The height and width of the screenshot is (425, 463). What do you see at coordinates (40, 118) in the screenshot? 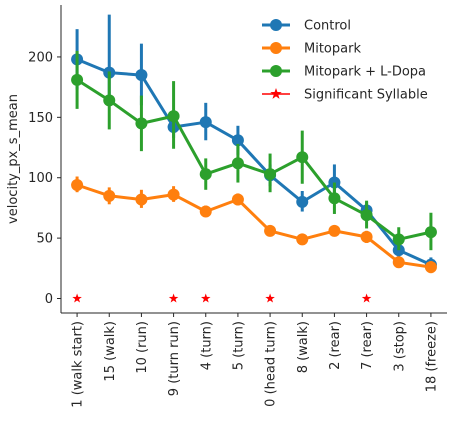
I see `y-tick-label: 150` at bounding box center [40, 118].